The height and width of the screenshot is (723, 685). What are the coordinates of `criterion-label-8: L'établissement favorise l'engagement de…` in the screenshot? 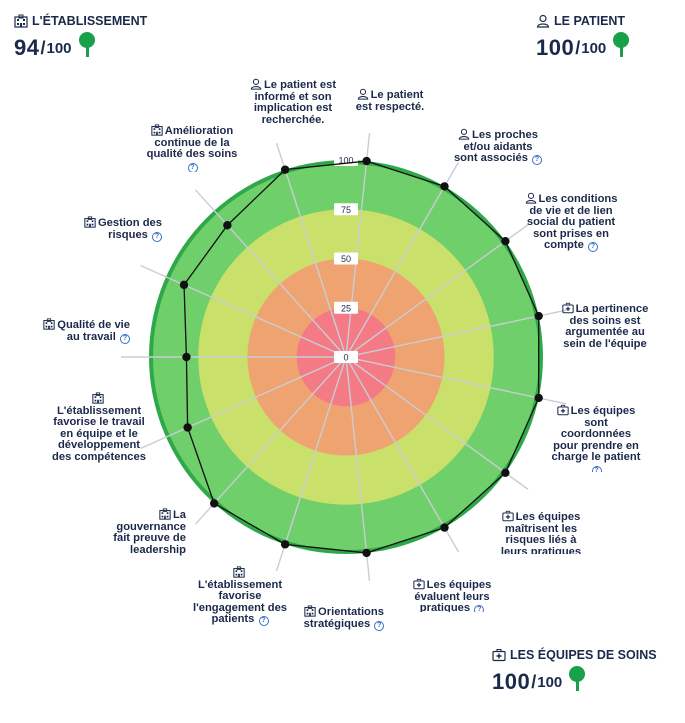 It's located at (240, 596).